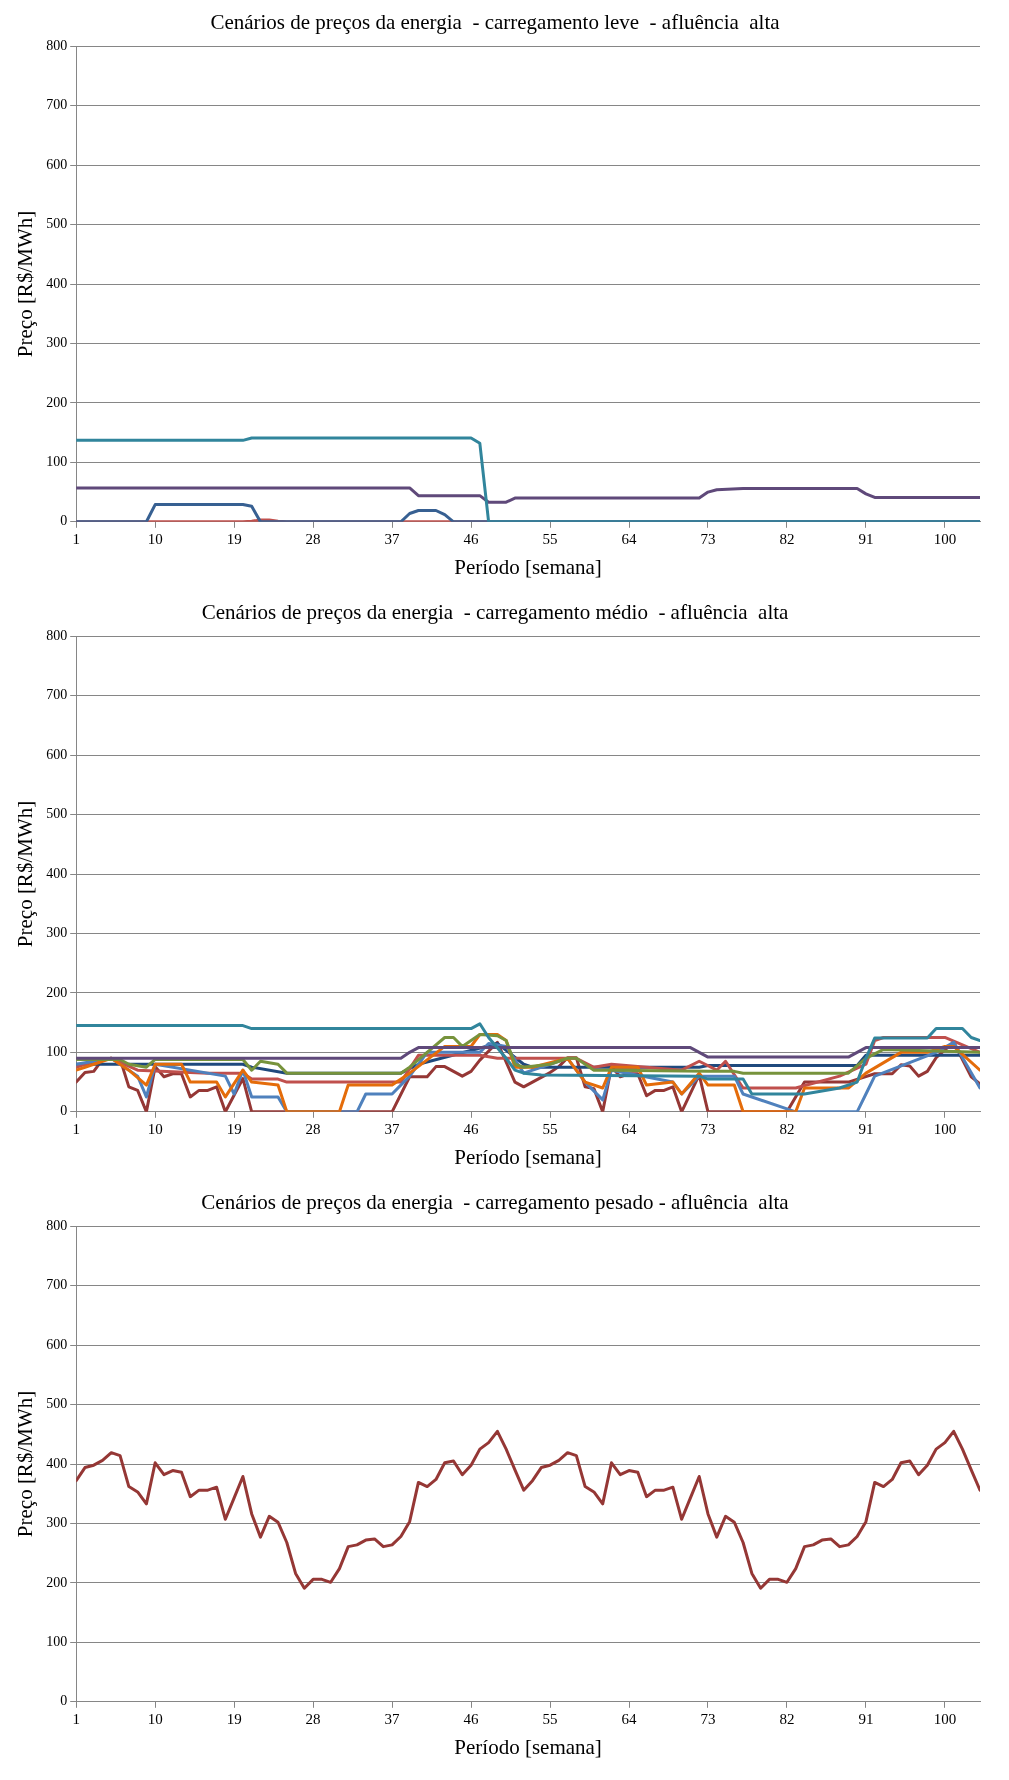 Image resolution: width=1009 pixels, height=1780 pixels. Describe the element at coordinates (495, 612) in the screenshot. I see `chart-title: Cenários de preços da energia - carregamento médio - afluência alta` at that location.